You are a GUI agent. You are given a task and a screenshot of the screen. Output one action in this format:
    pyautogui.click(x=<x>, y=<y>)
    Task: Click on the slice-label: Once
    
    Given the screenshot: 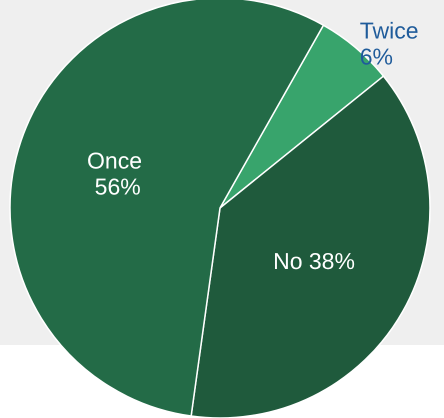 What is the action you would take?
    pyautogui.click(x=117, y=160)
    